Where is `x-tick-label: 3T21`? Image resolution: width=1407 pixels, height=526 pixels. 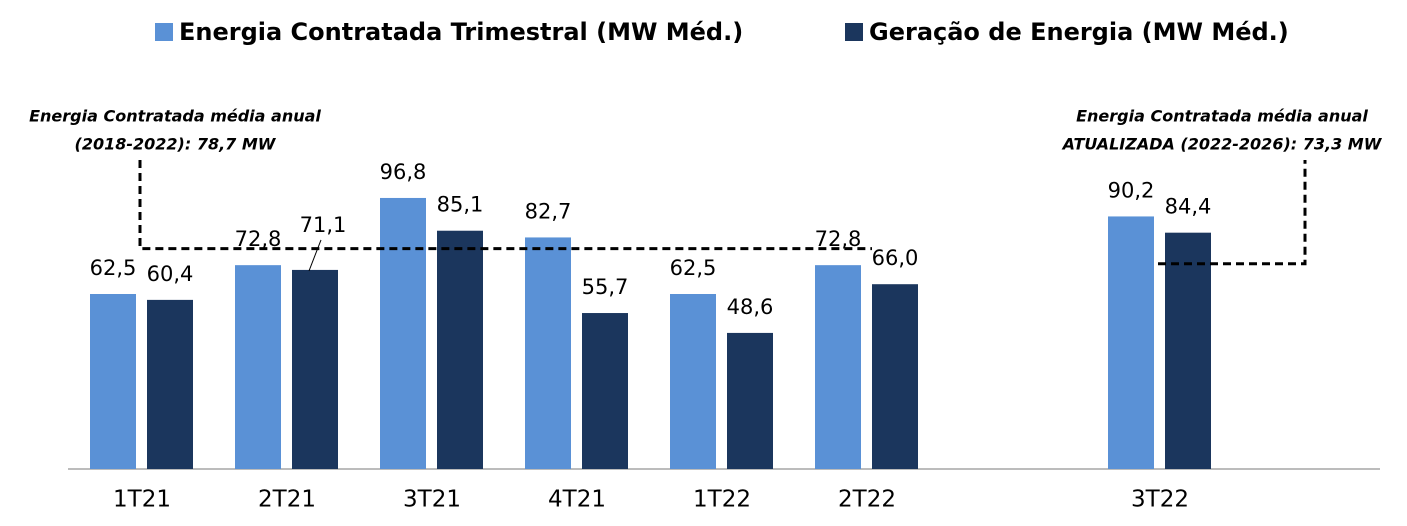 x-tick-label: 3T21 is located at coordinates (432, 500).